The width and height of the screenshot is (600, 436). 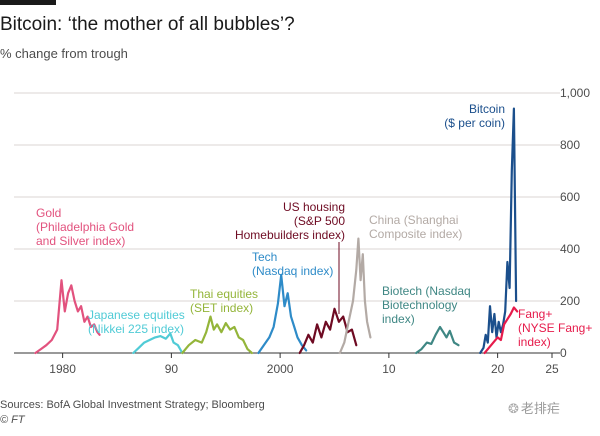 What do you see at coordinates (280, 369) in the screenshot?
I see `x-tick-label: 2000` at bounding box center [280, 369].